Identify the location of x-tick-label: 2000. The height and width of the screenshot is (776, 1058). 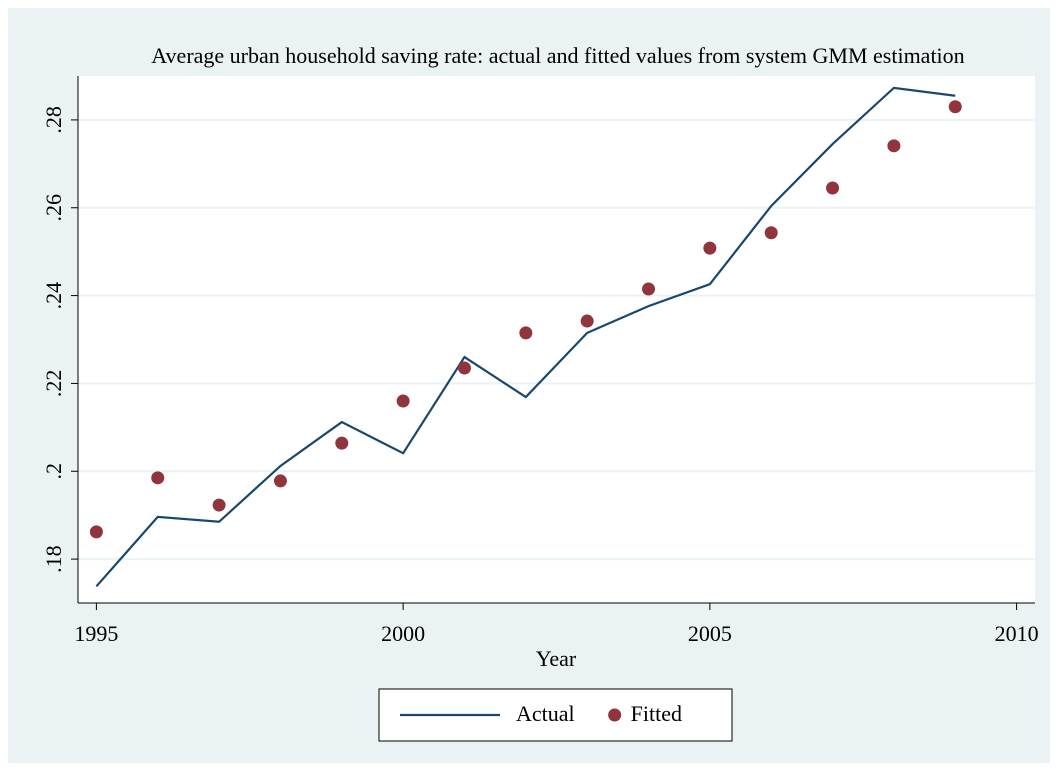
(403, 633).